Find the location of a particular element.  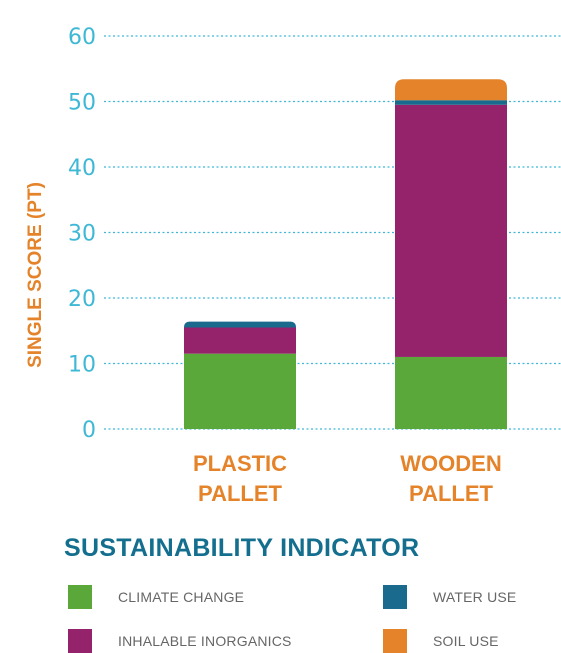

legend-title: SUSTAINABILITY INDICATOR is located at coordinates (242, 548).